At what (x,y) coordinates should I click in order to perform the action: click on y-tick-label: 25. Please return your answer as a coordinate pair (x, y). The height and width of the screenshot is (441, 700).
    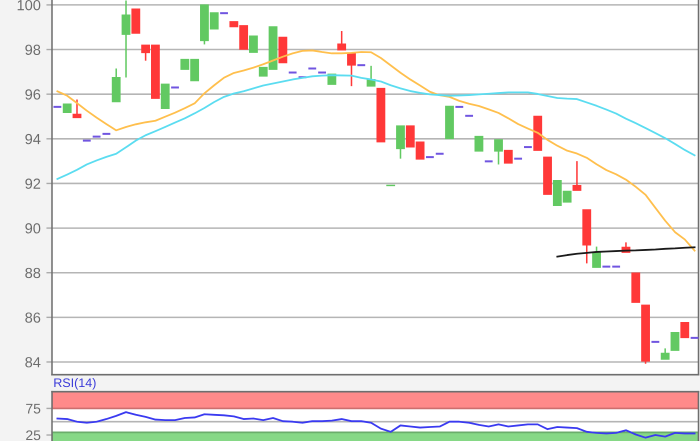
    Looking at the image, I should click on (33, 435).